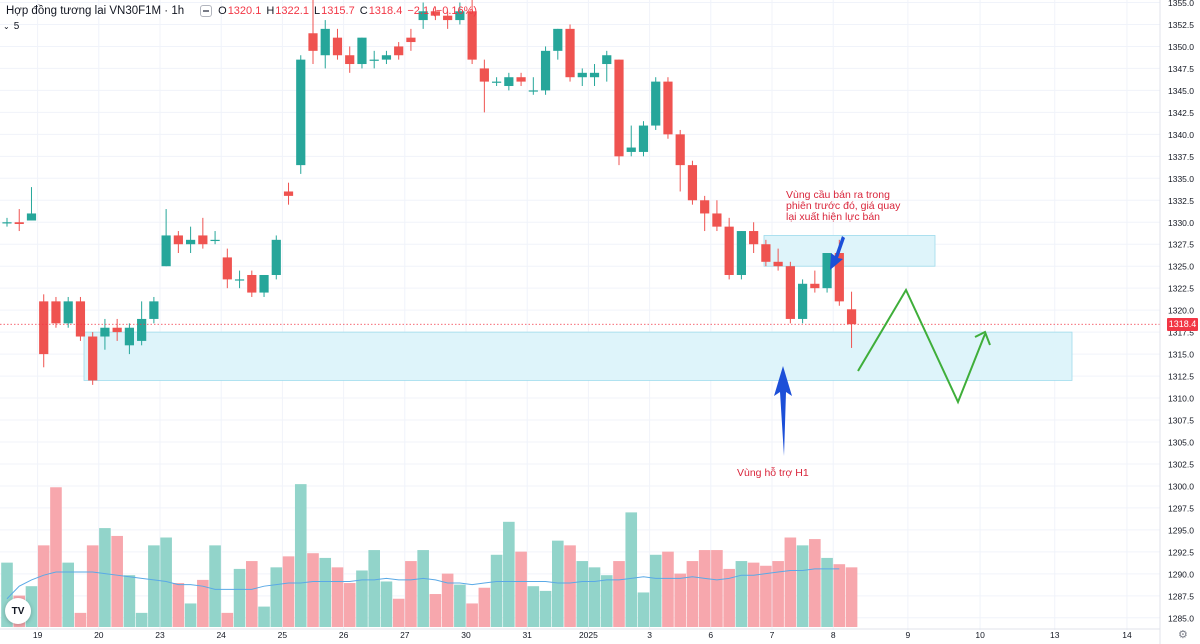 The image size is (1200, 644). What do you see at coordinates (1181, 443) in the screenshot?
I see `price-tick-label: 1305.0` at bounding box center [1181, 443].